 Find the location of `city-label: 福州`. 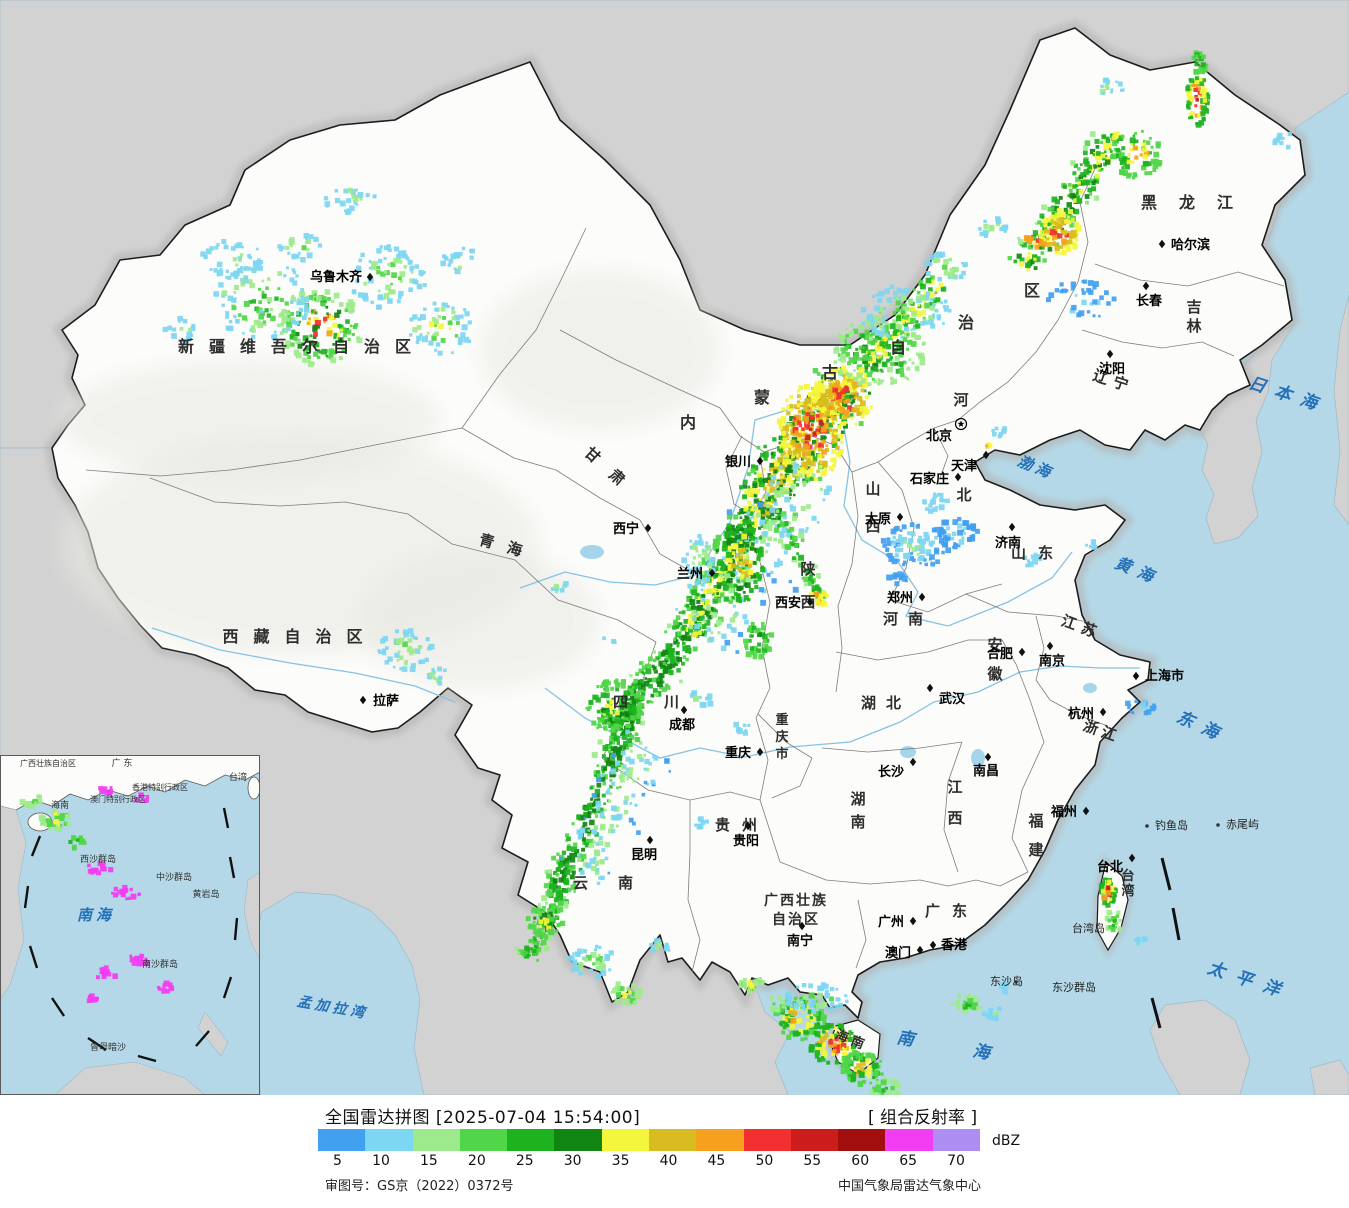

city-label: 福州 is located at coordinates (1063, 812).